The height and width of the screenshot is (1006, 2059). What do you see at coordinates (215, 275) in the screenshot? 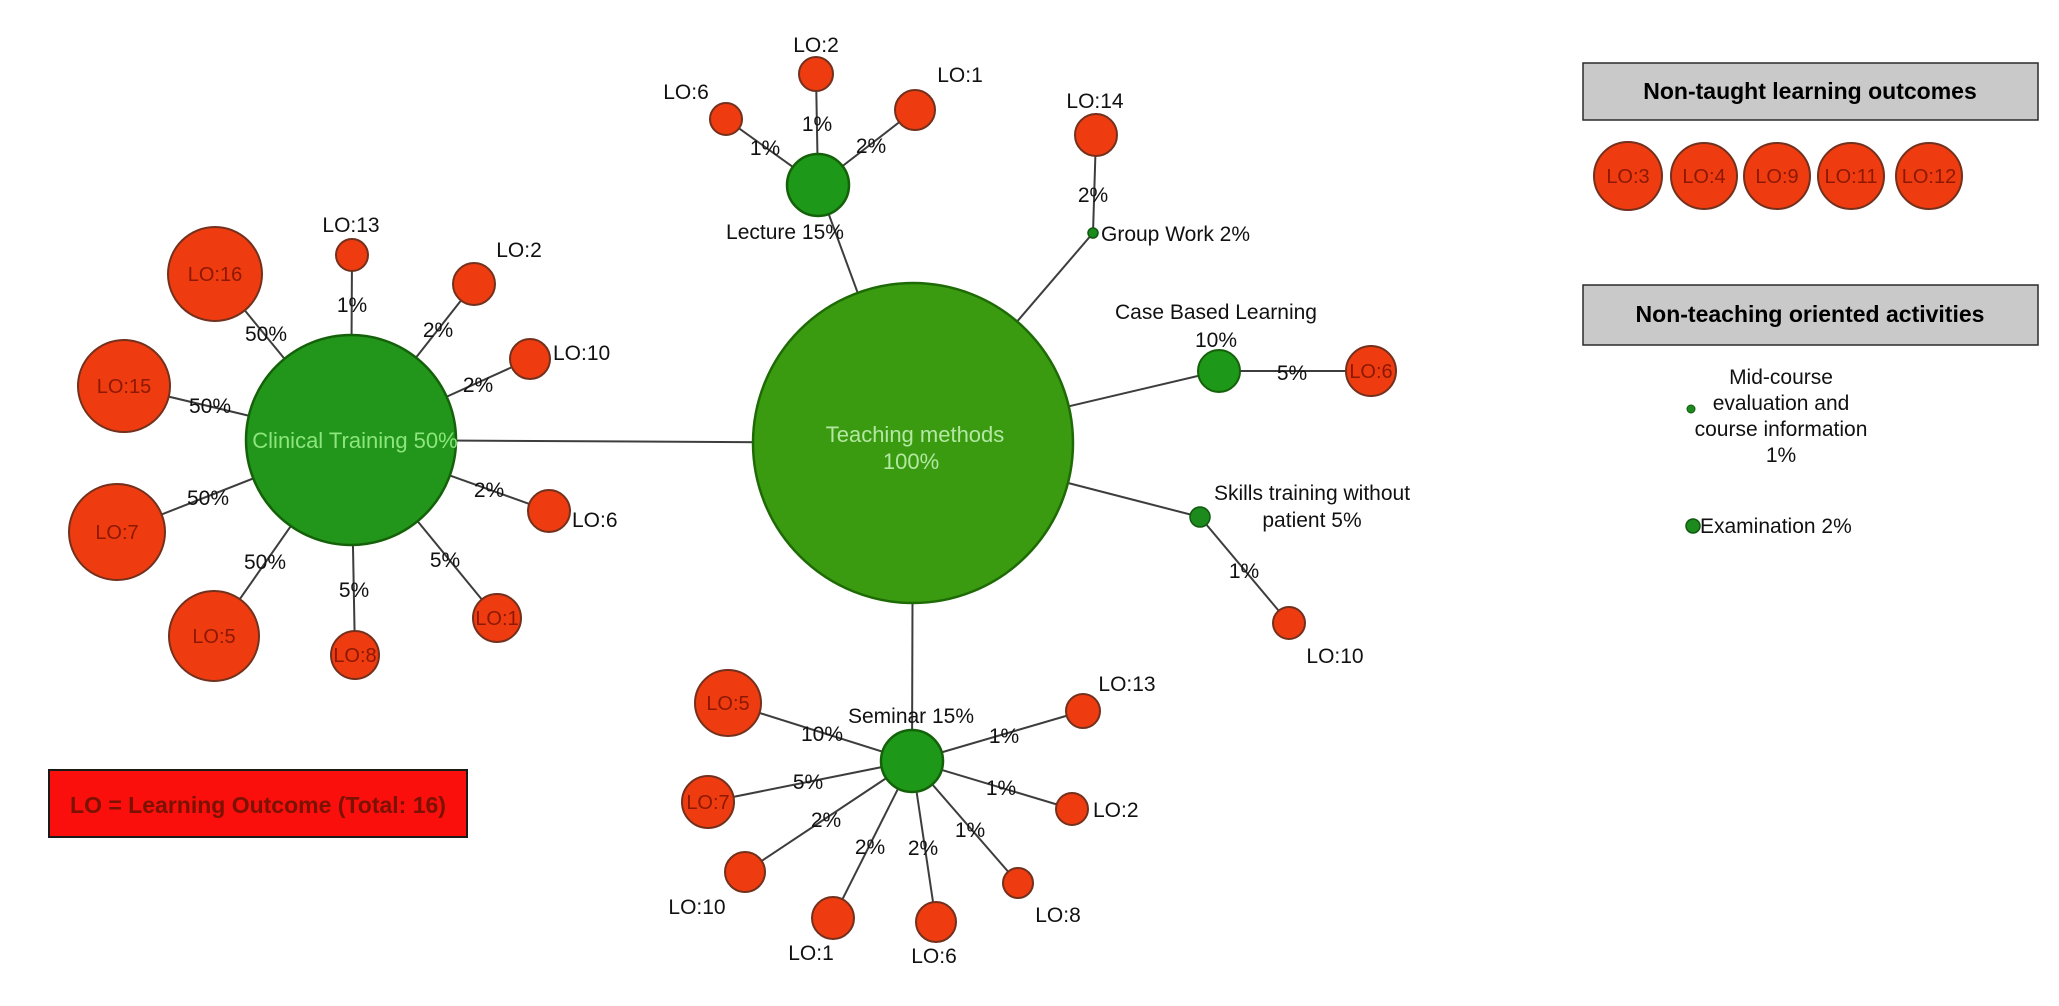
I see `svg-text: LO:16` at bounding box center [215, 275].